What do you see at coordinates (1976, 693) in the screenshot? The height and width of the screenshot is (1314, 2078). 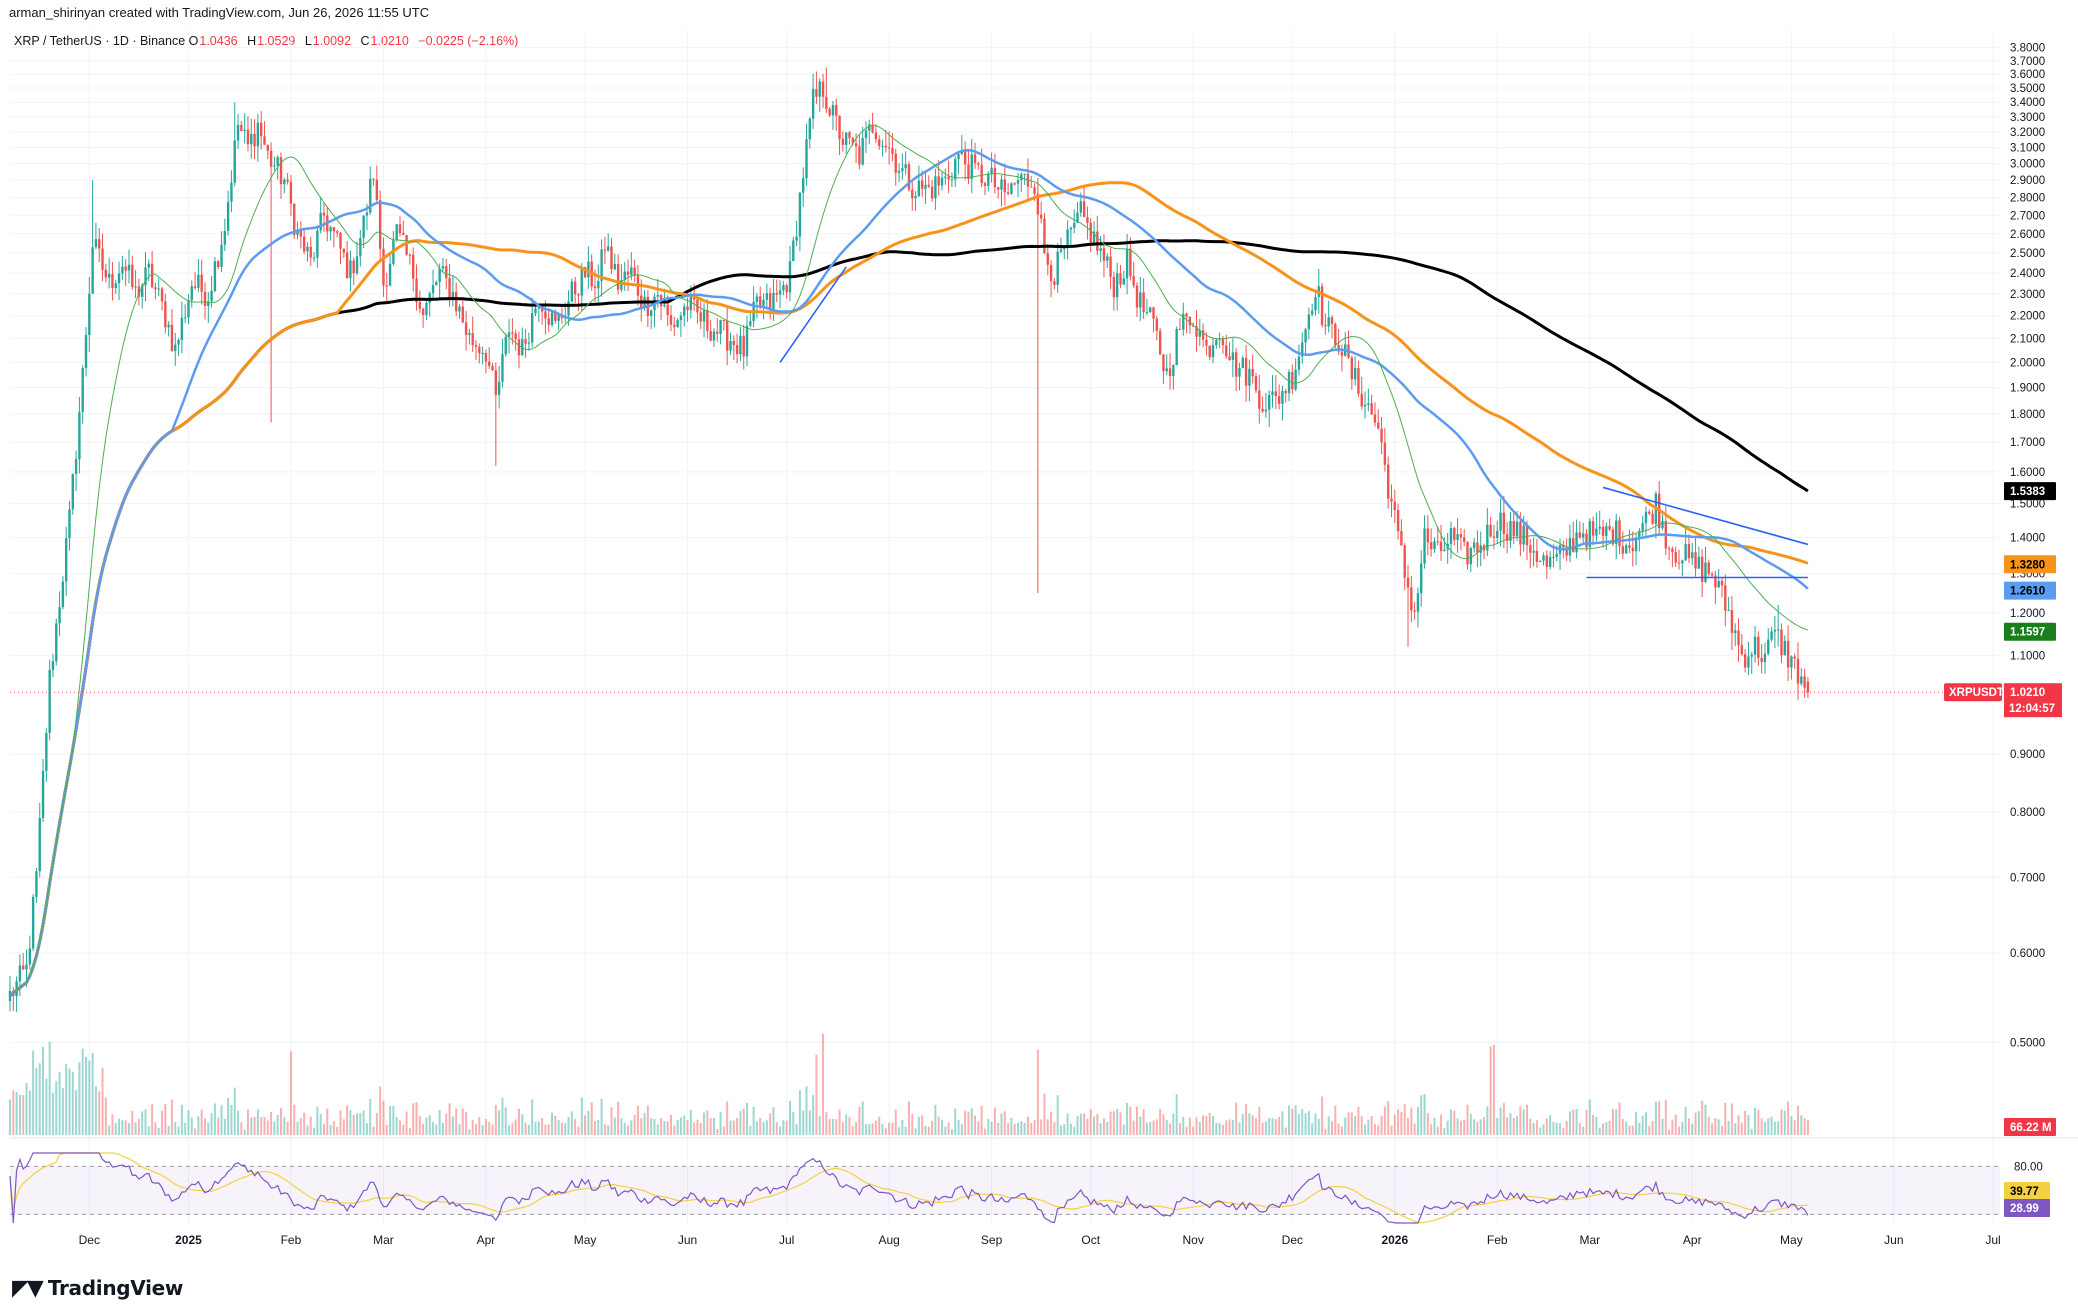 I see `ticker-tag-text: XRPUSDT` at bounding box center [1976, 693].